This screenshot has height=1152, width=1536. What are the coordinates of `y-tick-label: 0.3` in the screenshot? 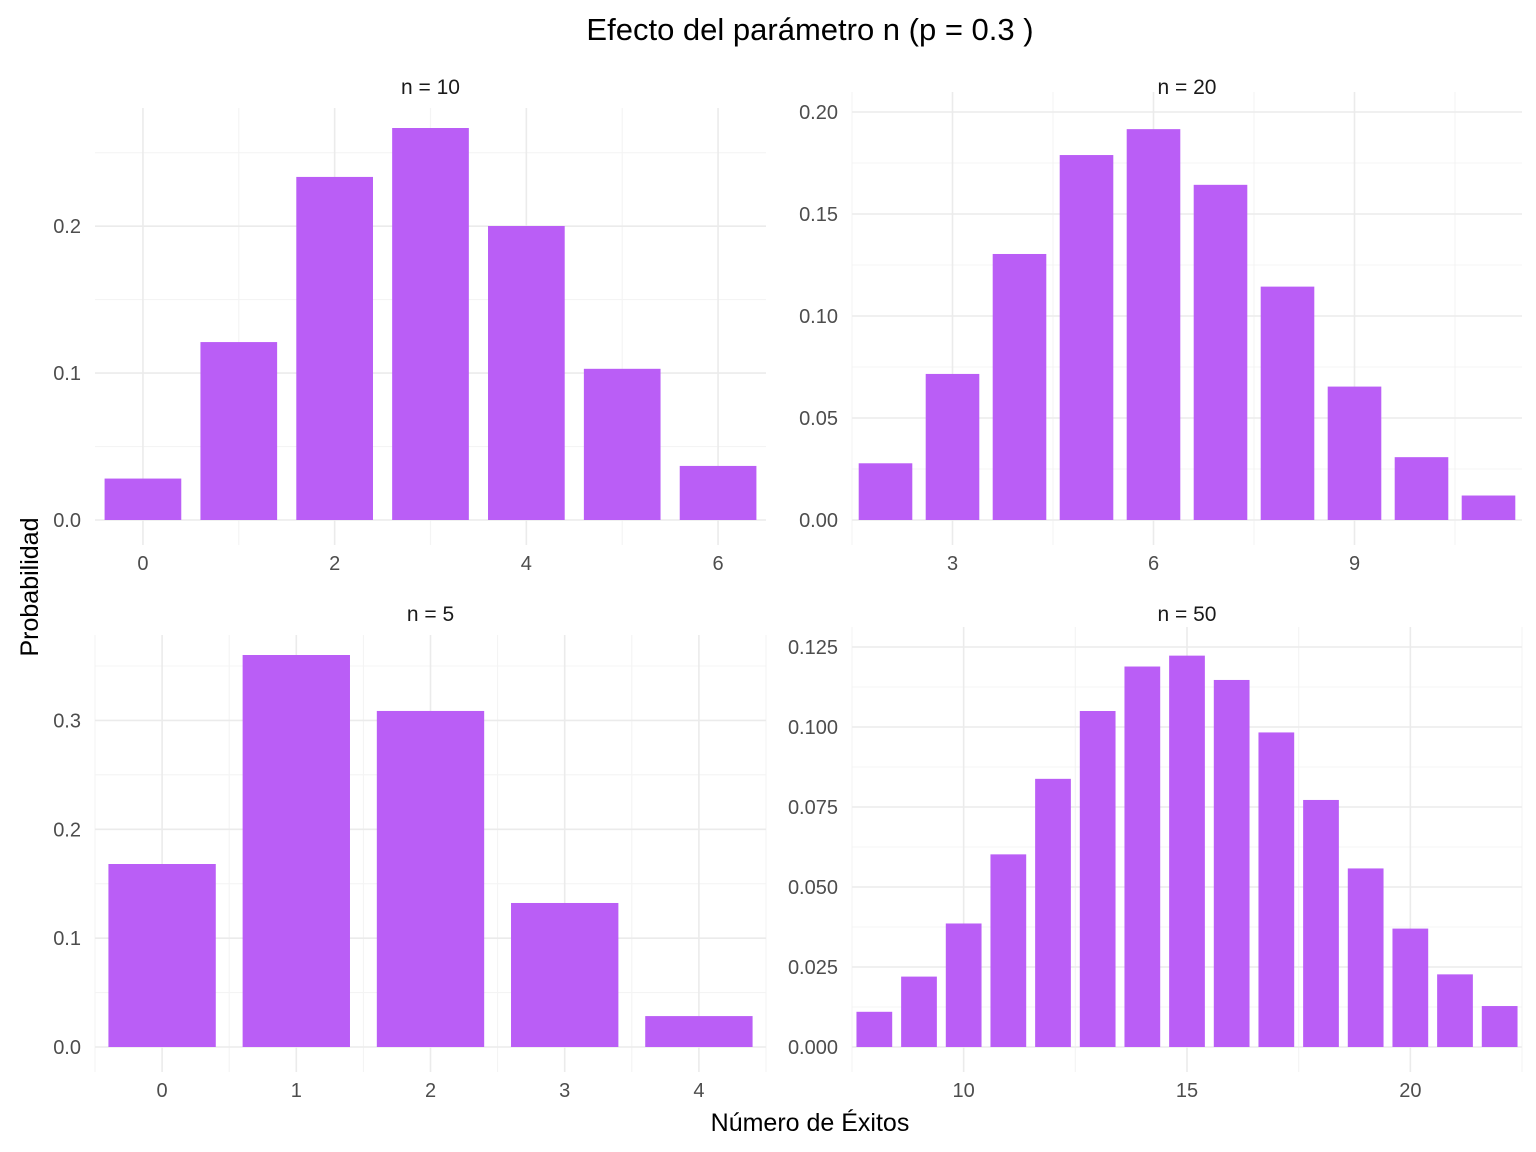 It's located at (67, 721).